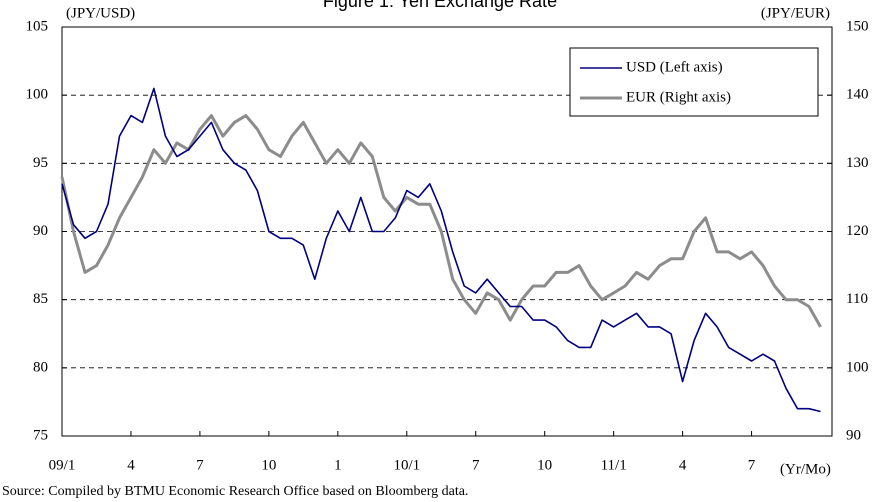 This screenshot has width=879, height=502. Describe the element at coordinates (40, 367) in the screenshot. I see `y-tick-label: 80` at that location.